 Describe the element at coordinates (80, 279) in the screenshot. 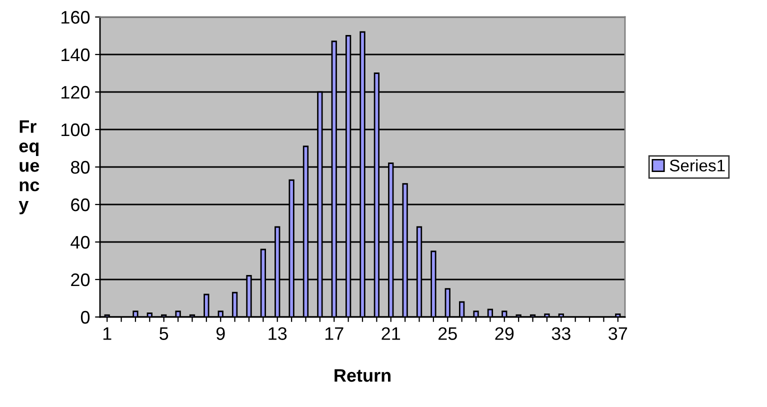

I see `y-tick-label: 20` at that location.